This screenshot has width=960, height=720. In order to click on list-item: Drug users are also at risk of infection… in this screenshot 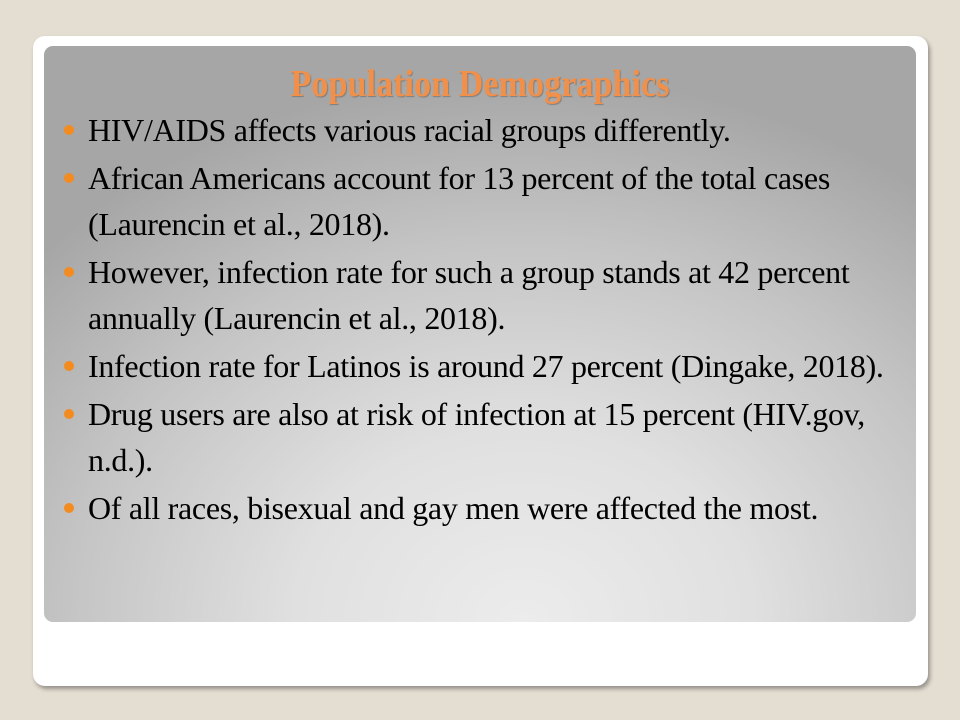, I will do `click(477, 437)`.